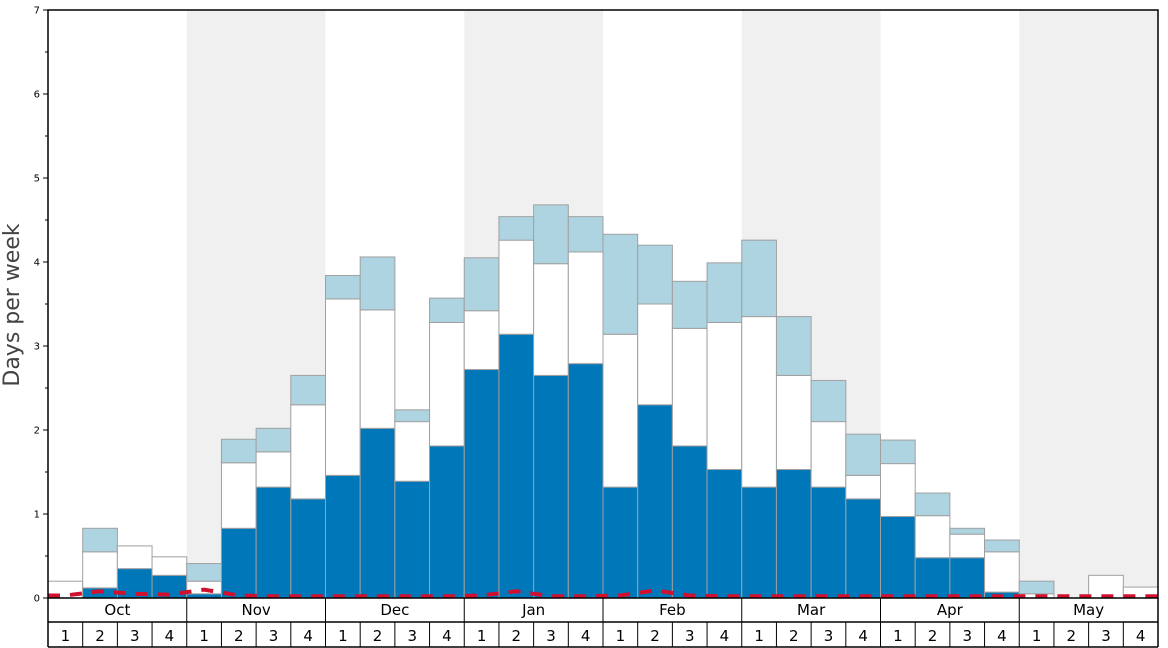  Describe the element at coordinates (1088, 610) in the screenshot. I see `month-label-may: May` at that location.